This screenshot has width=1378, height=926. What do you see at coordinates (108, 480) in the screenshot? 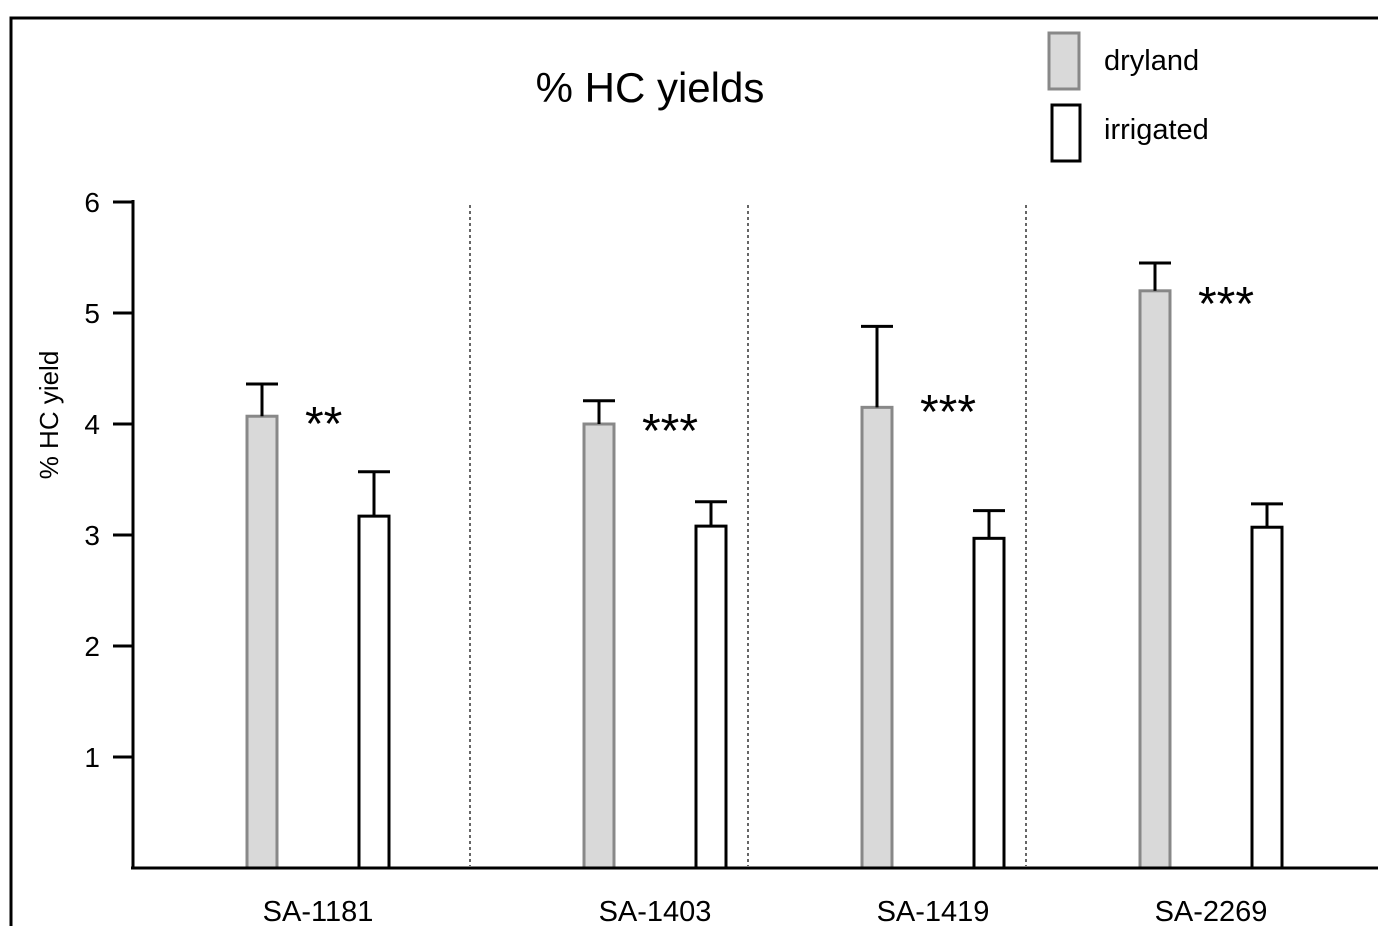
I see `y-ticks: 1 2 3 4 5 6` at bounding box center [108, 480].